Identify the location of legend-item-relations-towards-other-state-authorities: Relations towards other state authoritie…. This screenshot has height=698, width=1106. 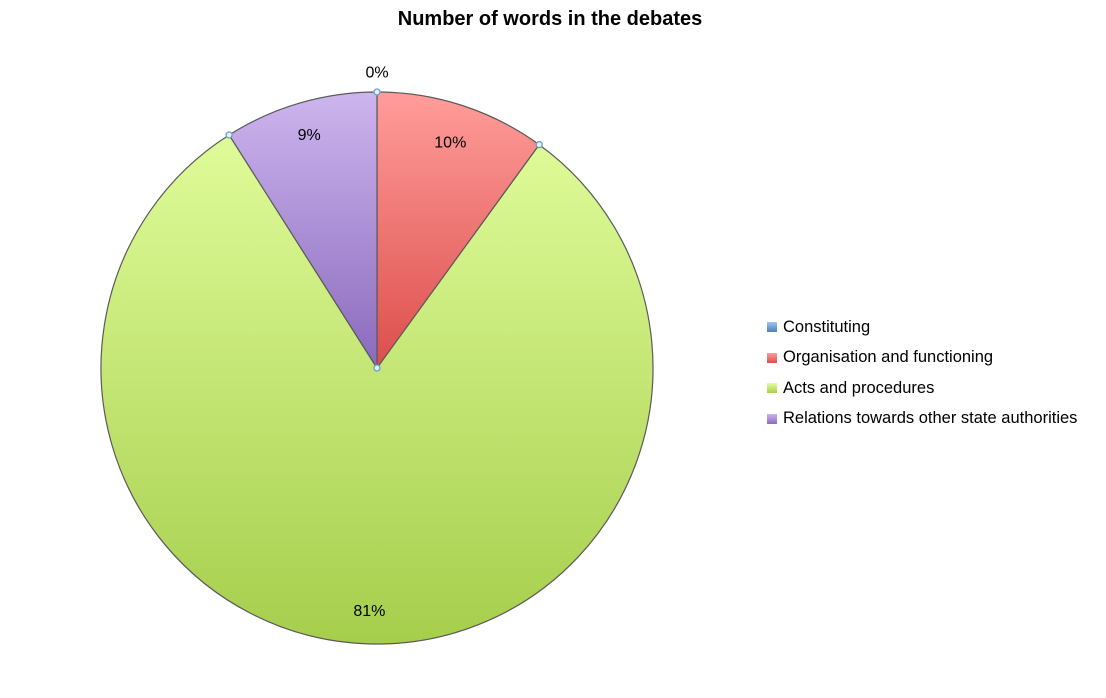
(934, 419).